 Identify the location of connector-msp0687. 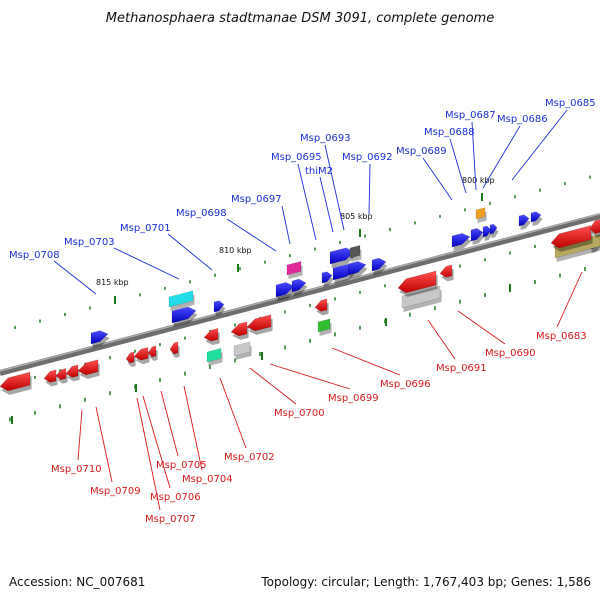
(474, 156).